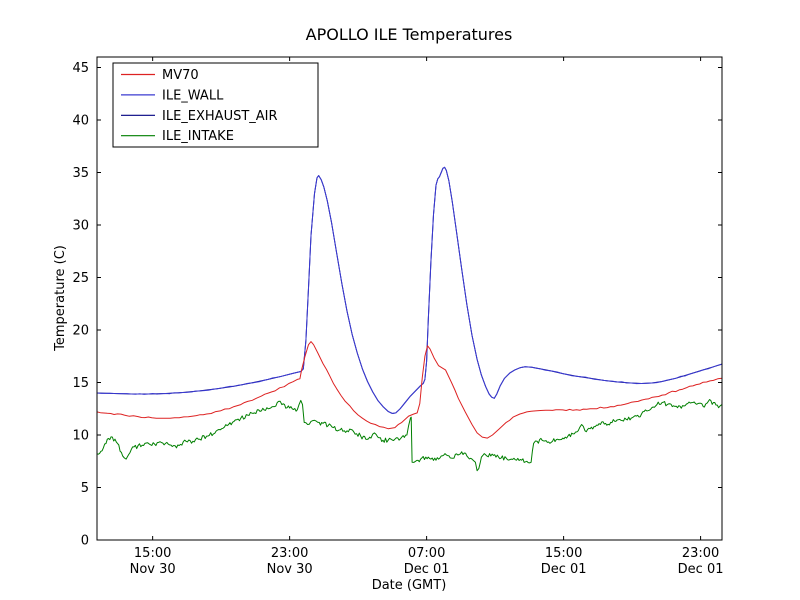 The height and width of the screenshot is (600, 800). What do you see at coordinates (80, 68) in the screenshot?
I see `y-tick-label: 45` at bounding box center [80, 68].